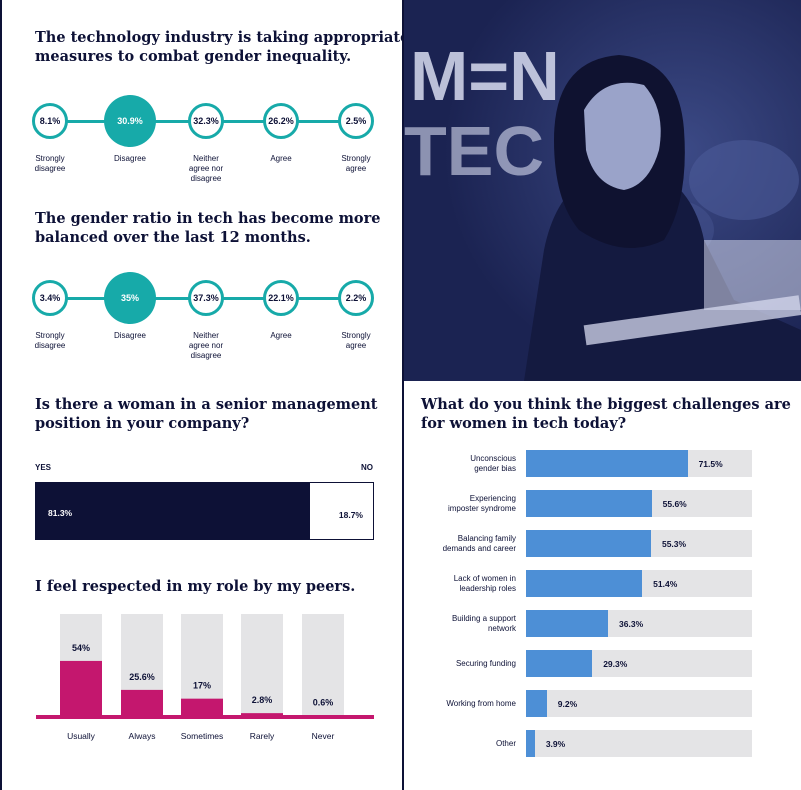  Describe the element at coordinates (403, 395) in the screenshot. I see `column-divider` at that location.